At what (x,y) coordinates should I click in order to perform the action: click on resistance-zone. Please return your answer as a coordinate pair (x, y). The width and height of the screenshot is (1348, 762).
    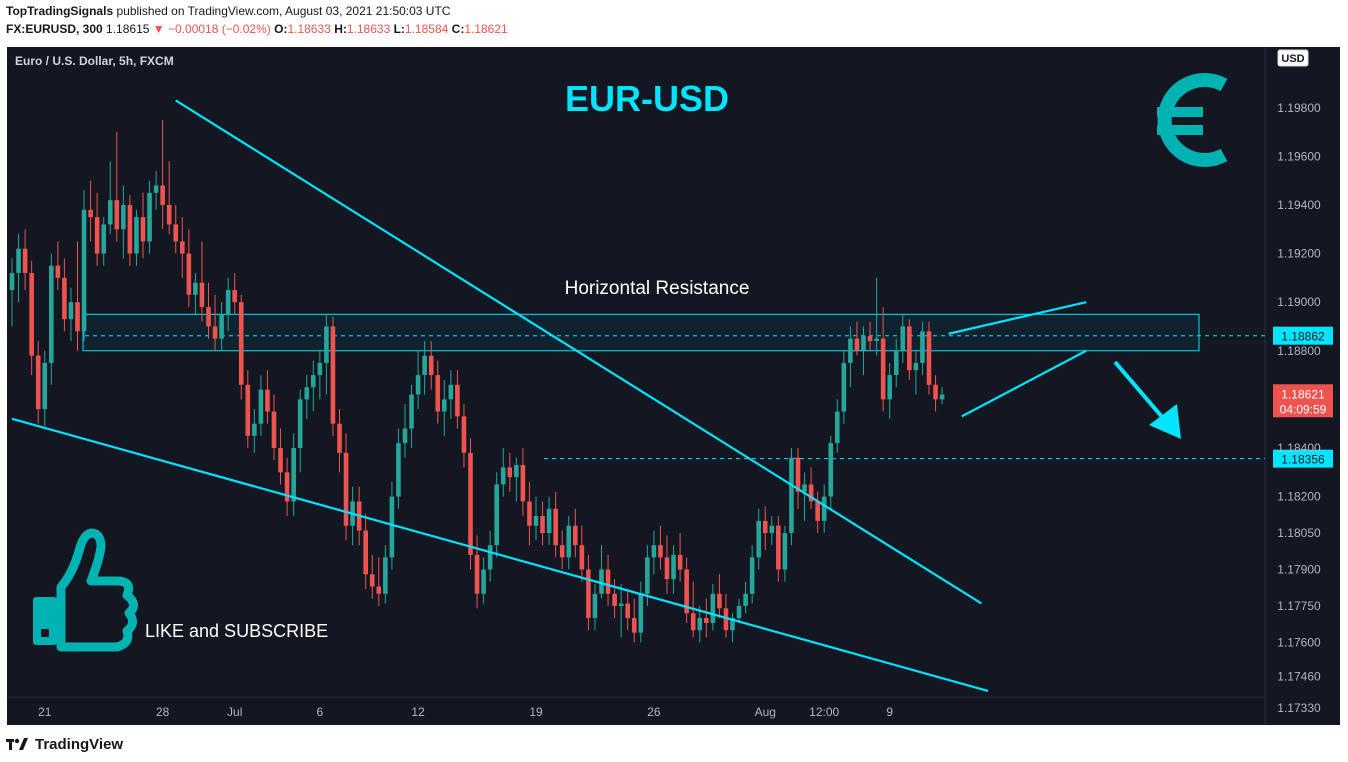
    Looking at the image, I should click on (641, 332).